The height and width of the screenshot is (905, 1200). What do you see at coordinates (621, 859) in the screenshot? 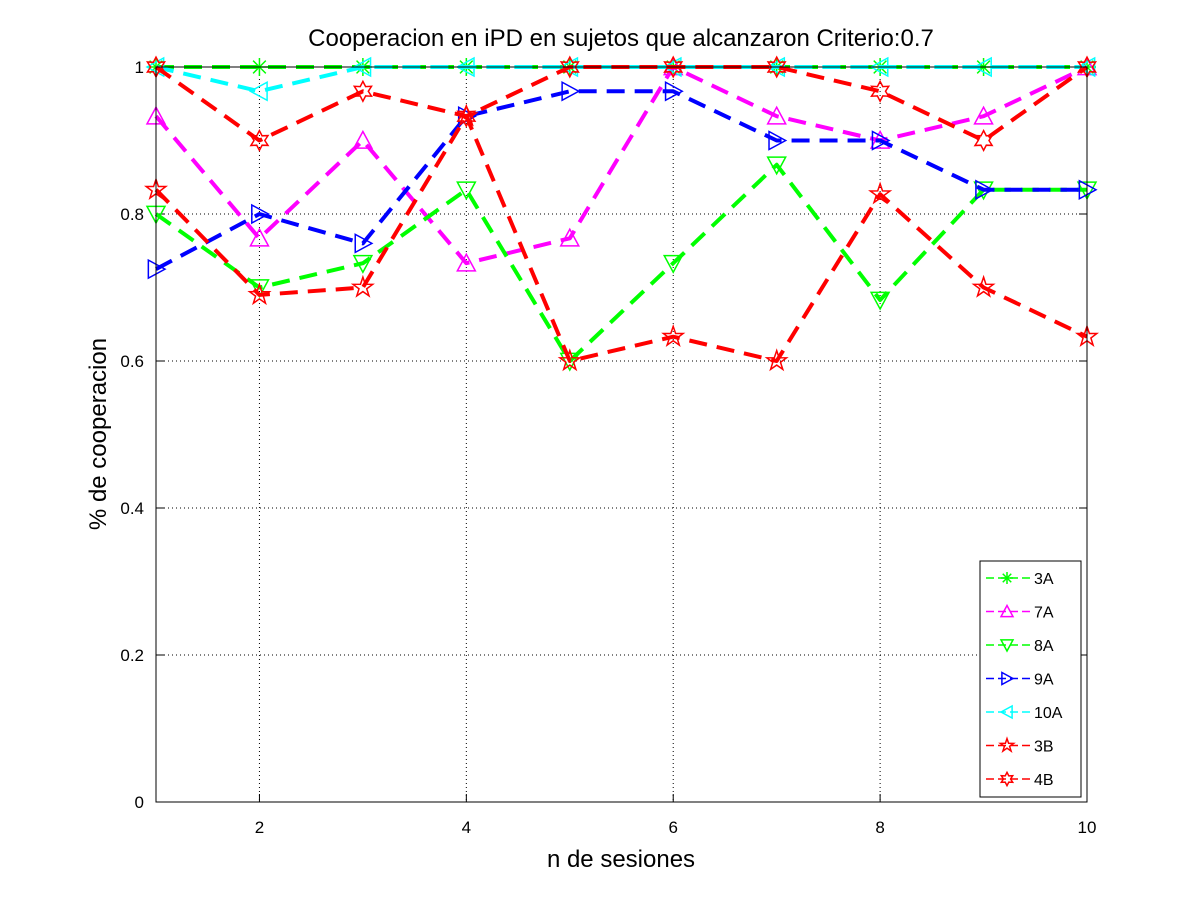
I see `x-axis-label: n de sesiones` at bounding box center [621, 859].